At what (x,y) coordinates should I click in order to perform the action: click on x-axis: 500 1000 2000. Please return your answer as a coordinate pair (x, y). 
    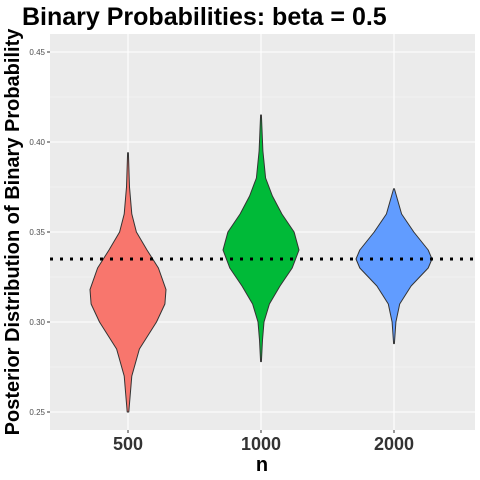
    Looking at the image, I should click on (263, 442).